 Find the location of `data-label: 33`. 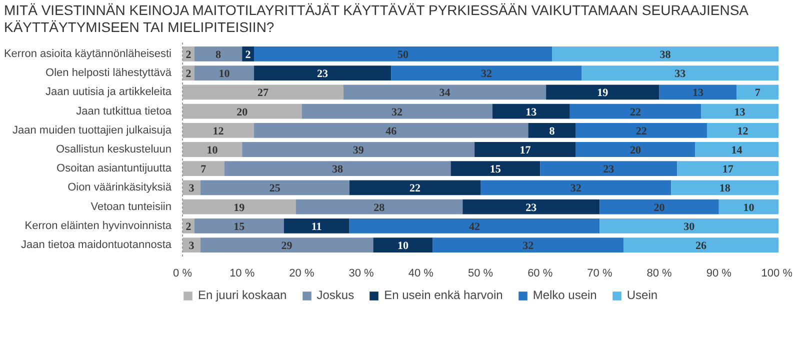

data-label: 33 is located at coordinates (680, 74).